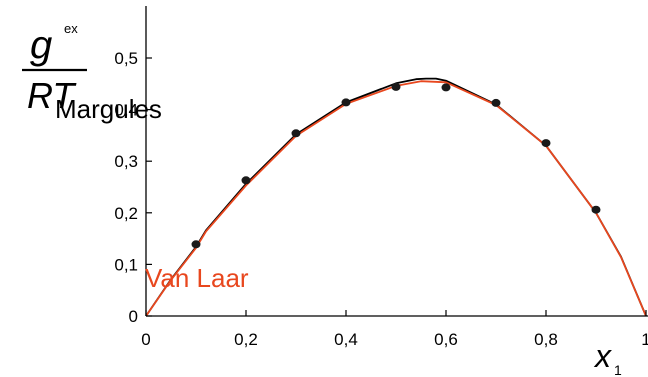 Image resolution: width=648 pixels, height=377 pixels. I want to click on ylabel-numerator: g, so click(41, 45).